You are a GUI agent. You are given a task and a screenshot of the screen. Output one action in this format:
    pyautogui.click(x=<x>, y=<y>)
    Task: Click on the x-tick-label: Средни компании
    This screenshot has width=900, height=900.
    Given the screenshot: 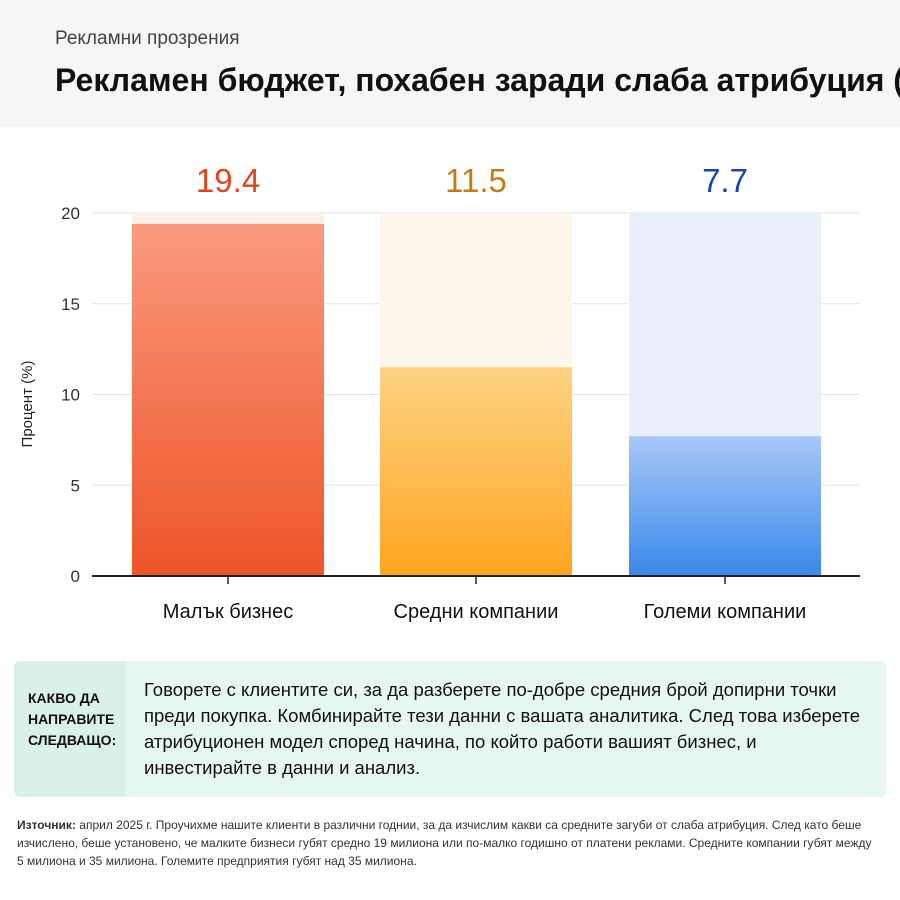 What is the action you would take?
    pyautogui.click(x=476, y=612)
    